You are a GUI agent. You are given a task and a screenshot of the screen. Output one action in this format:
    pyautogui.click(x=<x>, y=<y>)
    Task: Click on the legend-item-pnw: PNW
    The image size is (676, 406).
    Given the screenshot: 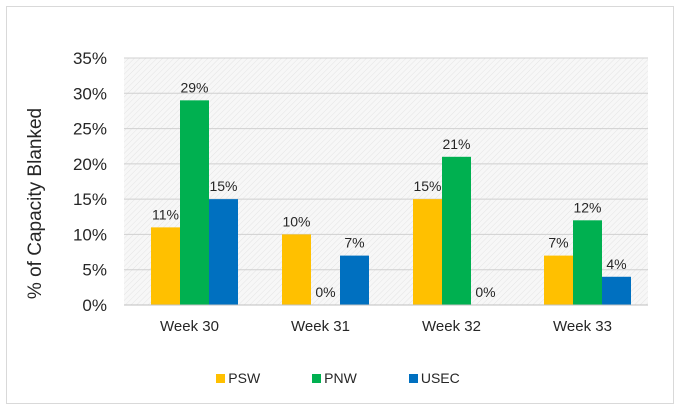 What is the action you would take?
    pyautogui.click(x=334, y=378)
    